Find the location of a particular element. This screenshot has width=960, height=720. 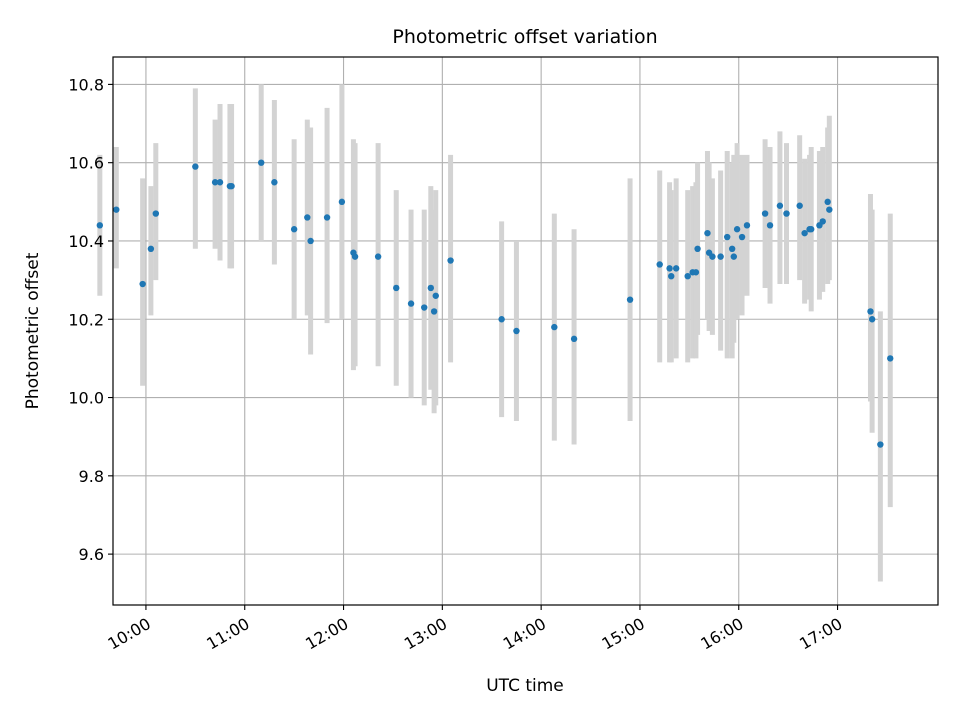

y-axis-ticks: 9.6 9.8 10.0 10.2 10.4 10.6 10.8 is located at coordinates (90, 319).